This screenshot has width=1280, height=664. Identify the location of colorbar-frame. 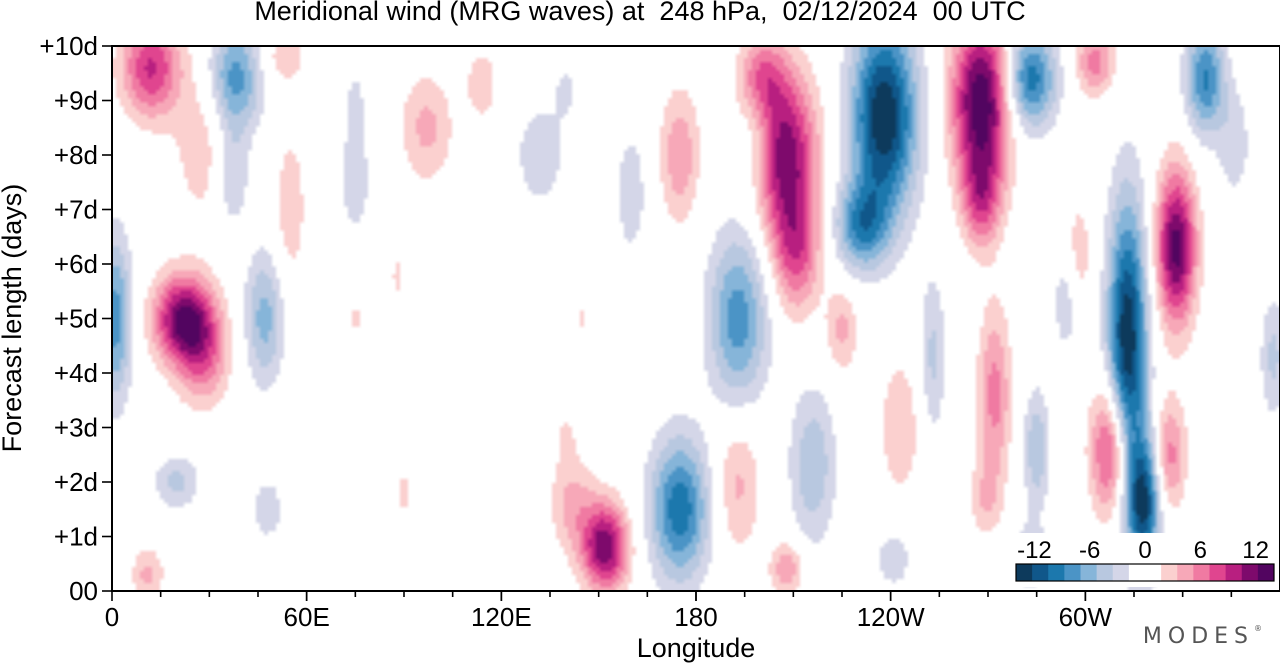
(1145, 572).